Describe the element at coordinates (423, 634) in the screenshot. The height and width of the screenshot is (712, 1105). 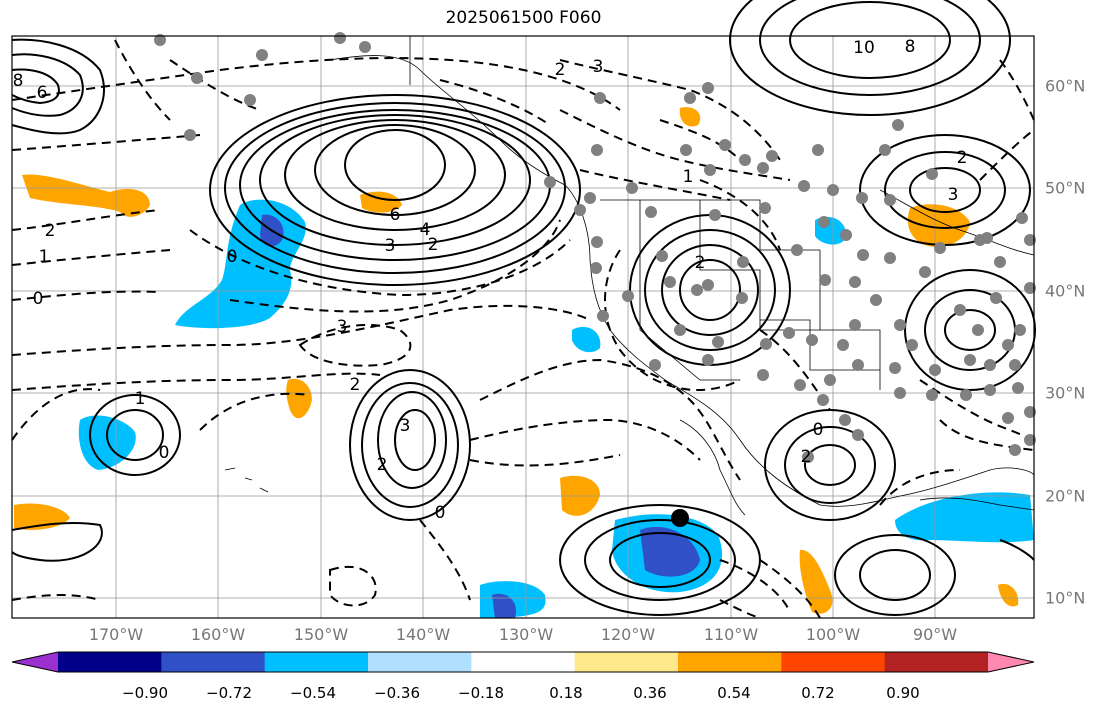
I see `lon-label: 140°W` at that location.